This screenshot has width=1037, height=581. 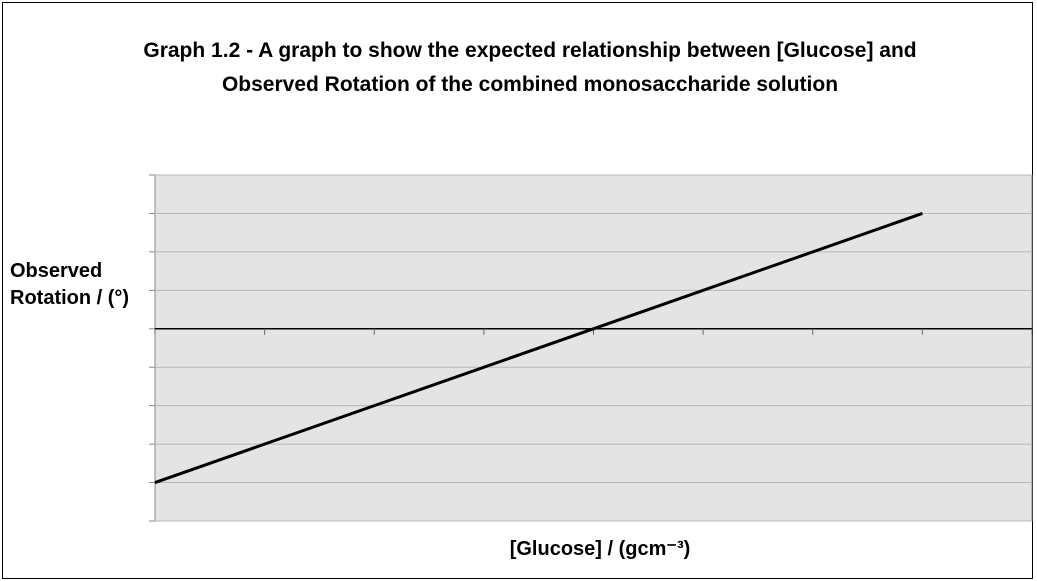 What do you see at coordinates (70, 284) in the screenshot?
I see `y-axis-label: Observed Rotation / (°)` at bounding box center [70, 284].